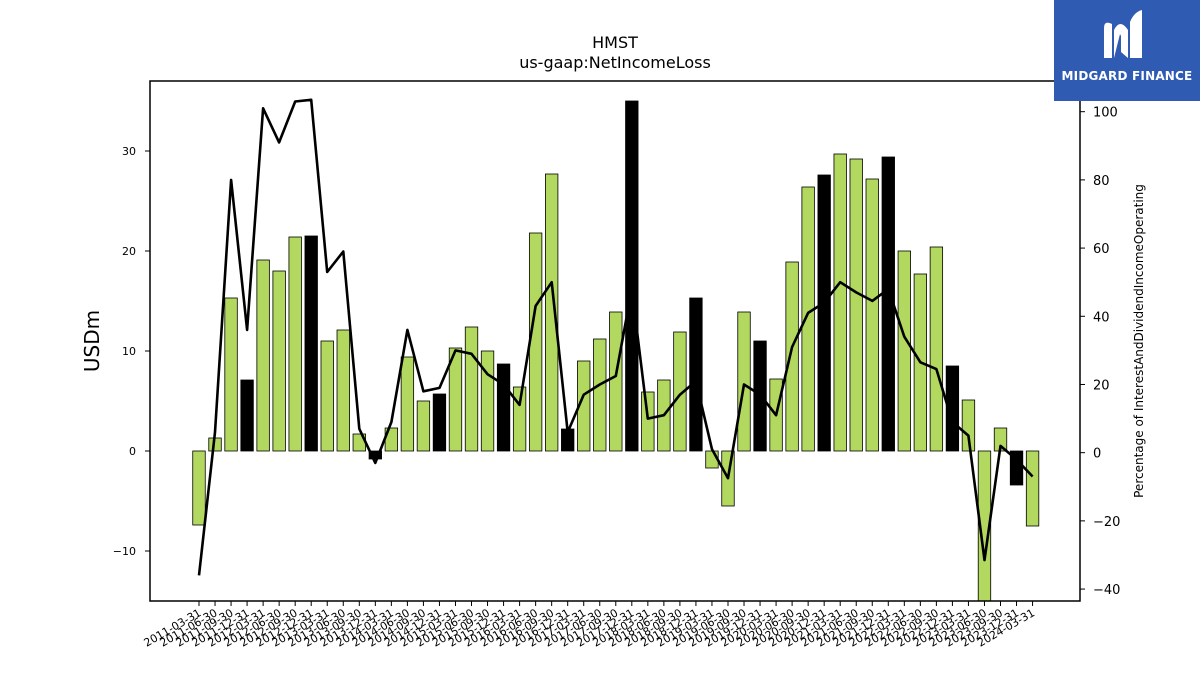 This screenshot has height=675, width=1200. What do you see at coordinates (1101, 249) in the screenshot?
I see `y2-tick-label: 60` at bounding box center [1101, 249].